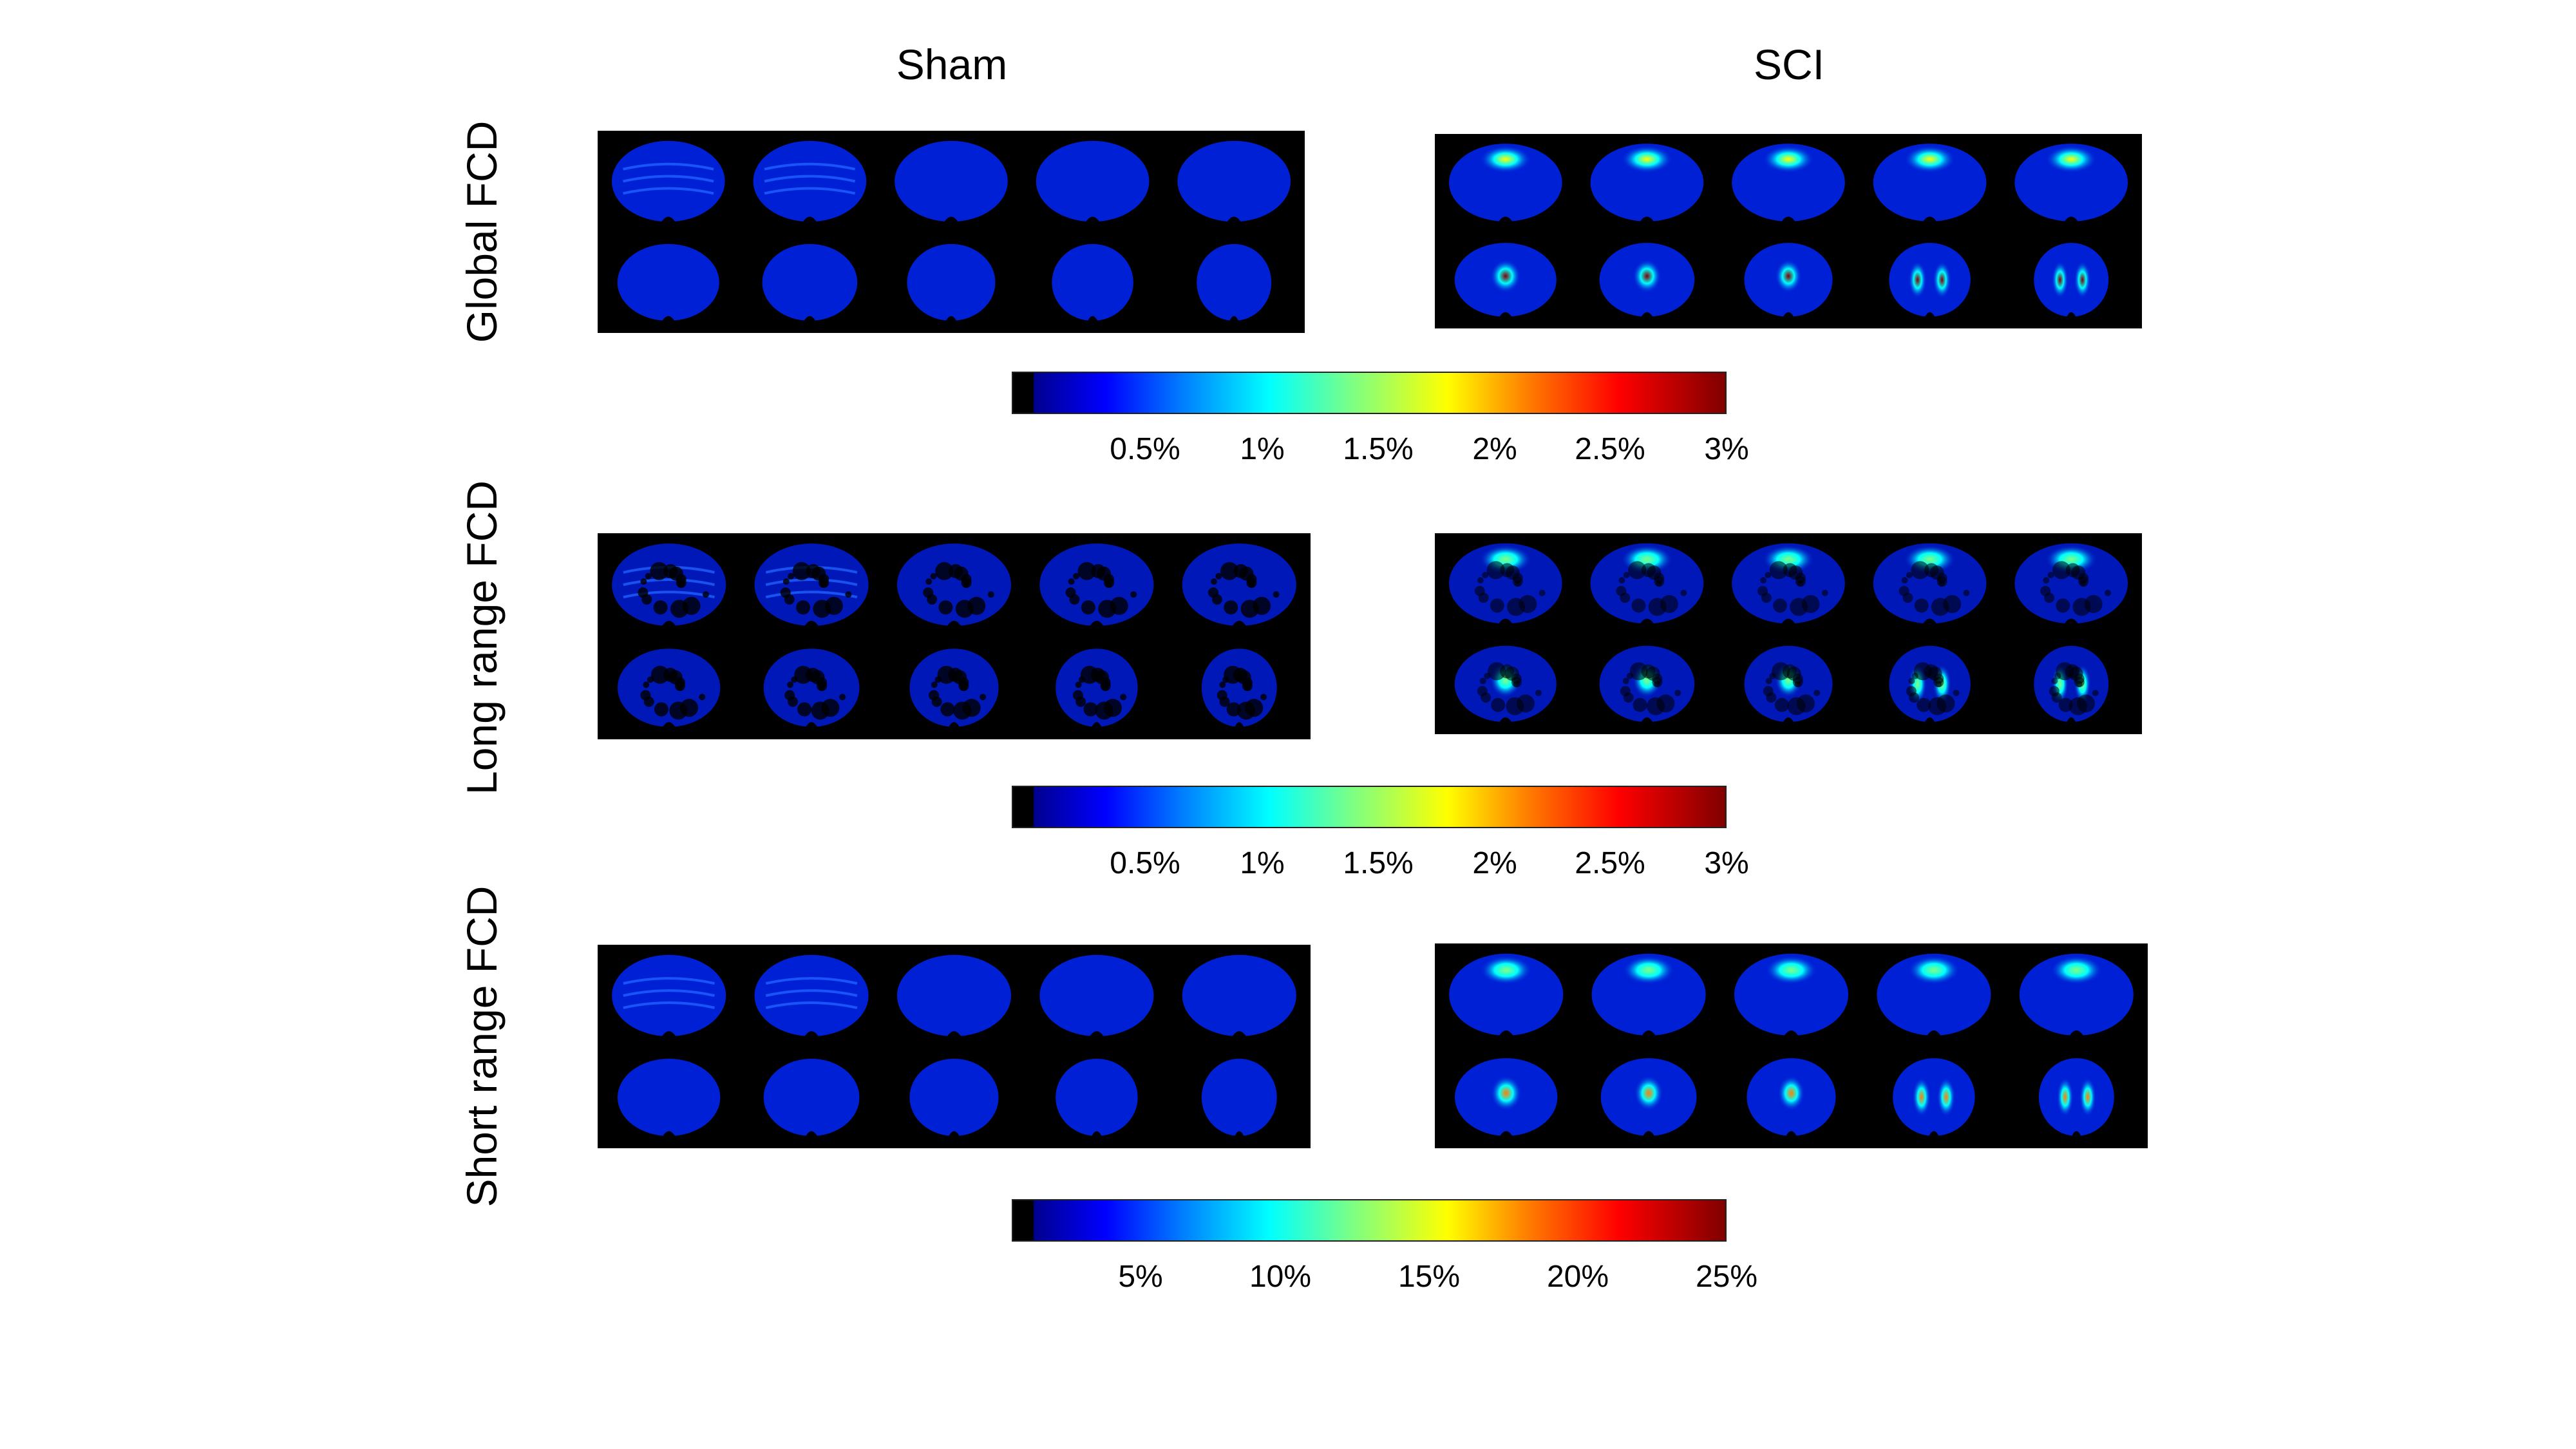 The image size is (2576, 1449). I want to click on colorbar-short-range-tick: 25%, so click(1727, 1277).